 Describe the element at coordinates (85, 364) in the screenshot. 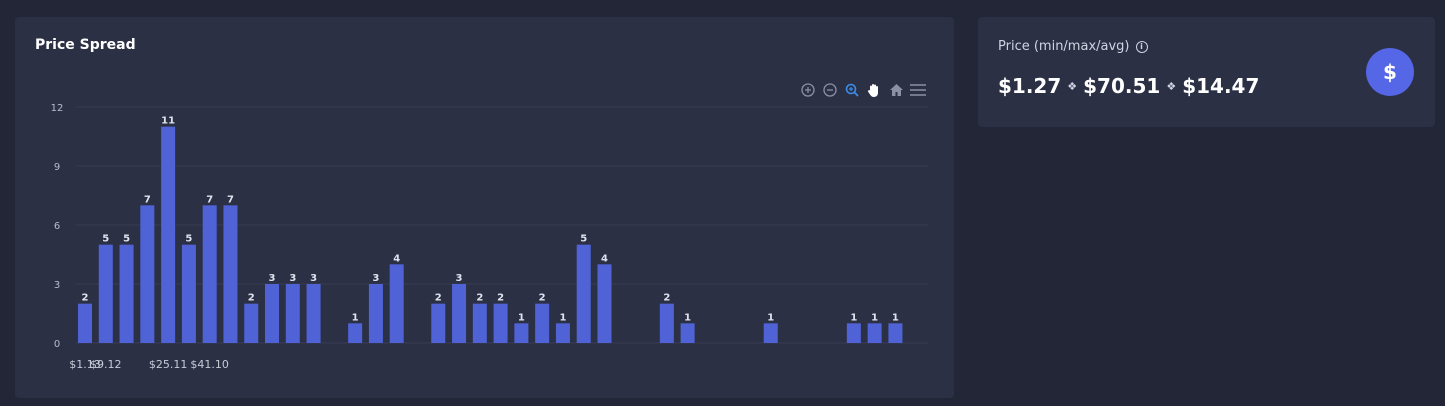

I see `x-tick-label: $1.13` at that location.